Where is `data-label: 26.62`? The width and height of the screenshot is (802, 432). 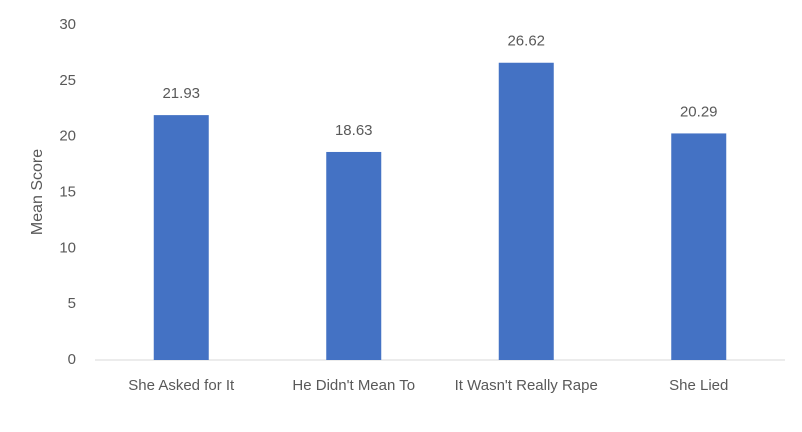 data-label: 26.62 is located at coordinates (526, 41).